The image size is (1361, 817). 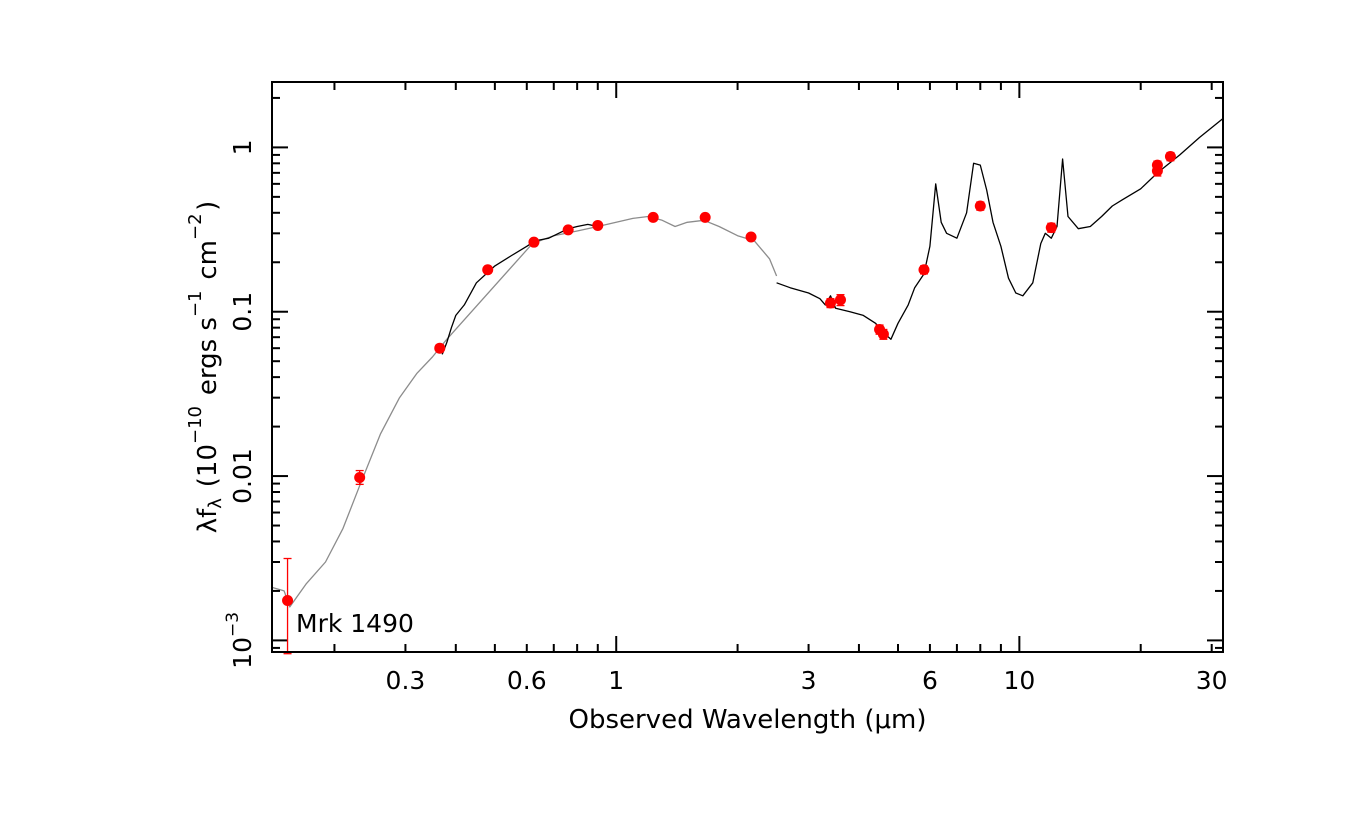 I want to click on x-tick-label: 0.6, so click(x=527, y=680).